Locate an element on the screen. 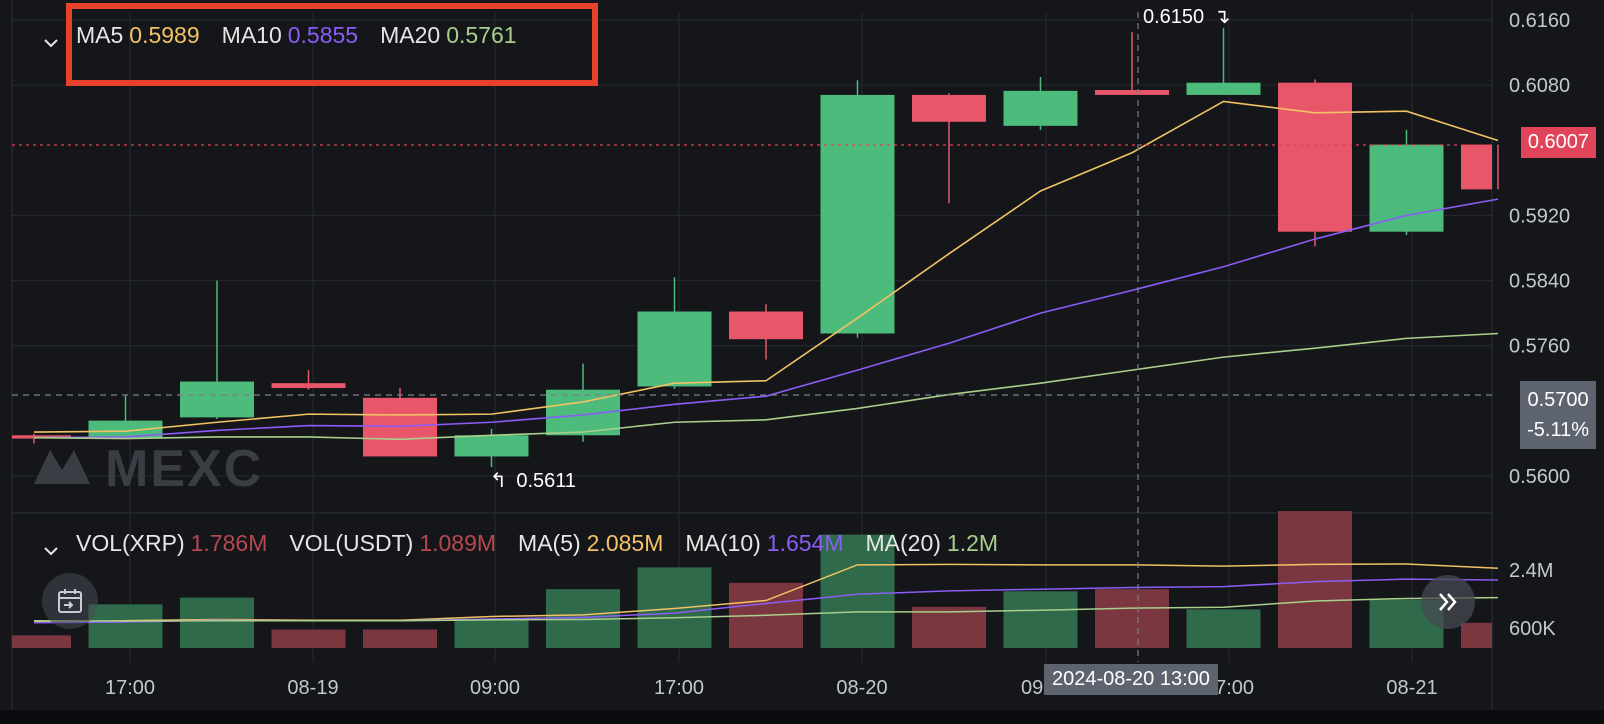  ma20-value: 0.5761 is located at coordinates (481, 35).